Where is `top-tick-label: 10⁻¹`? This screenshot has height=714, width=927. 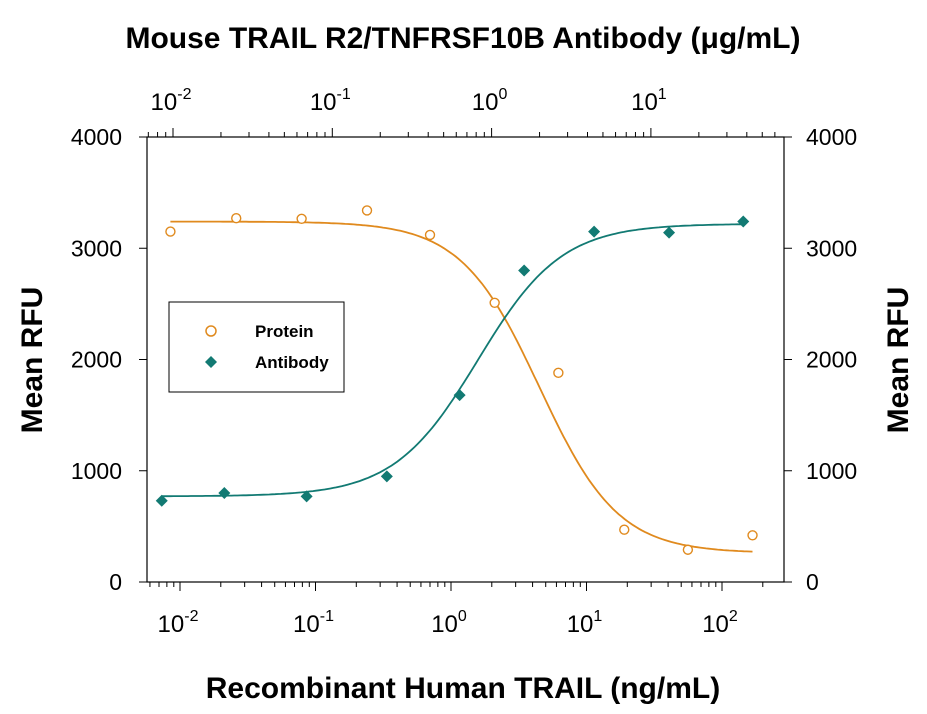
top-tick-label: 10⁻¹ is located at coordinates (330, 101).